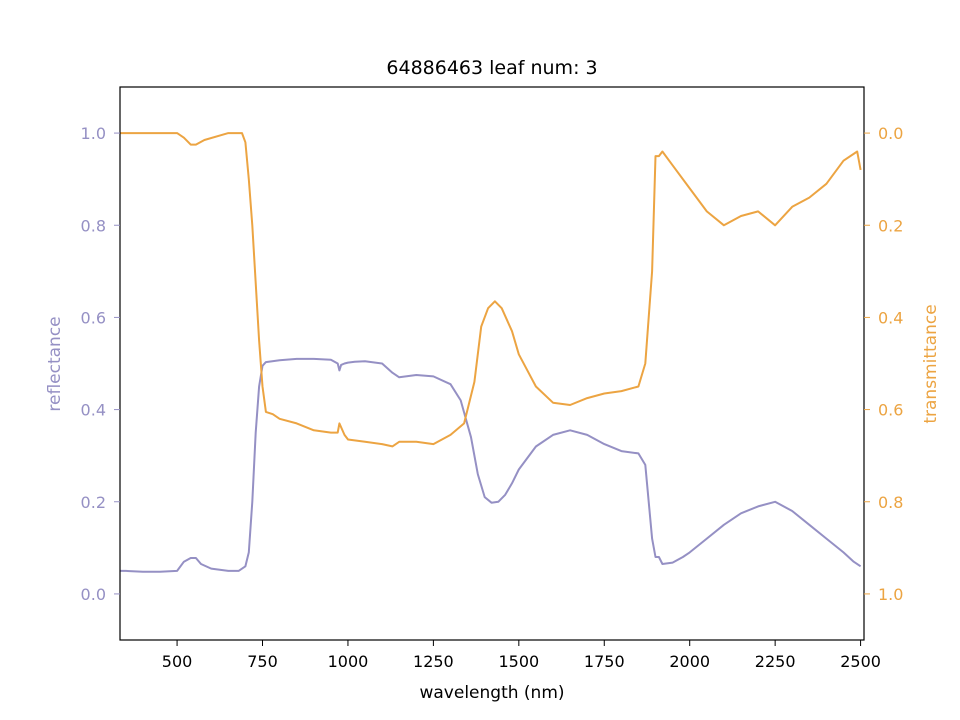 This screenshot has height=720, width=960. Describe the element at coordinates (890, 225) in the screenshot. I see `right-y-tick-label: 0.2` at that location.